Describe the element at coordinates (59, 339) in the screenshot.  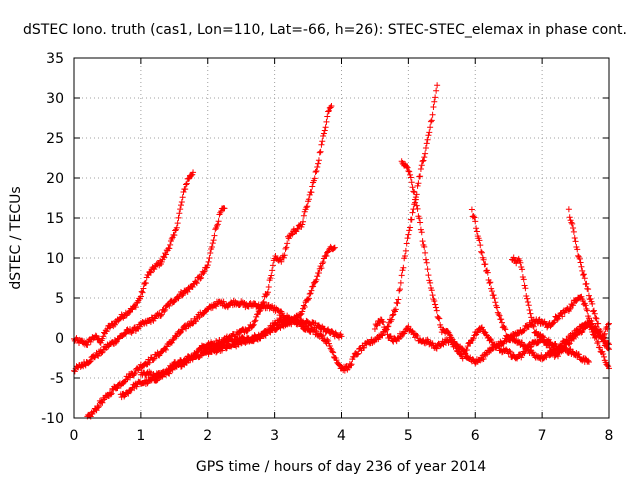
I see `y-tick-label: 0` at that location.